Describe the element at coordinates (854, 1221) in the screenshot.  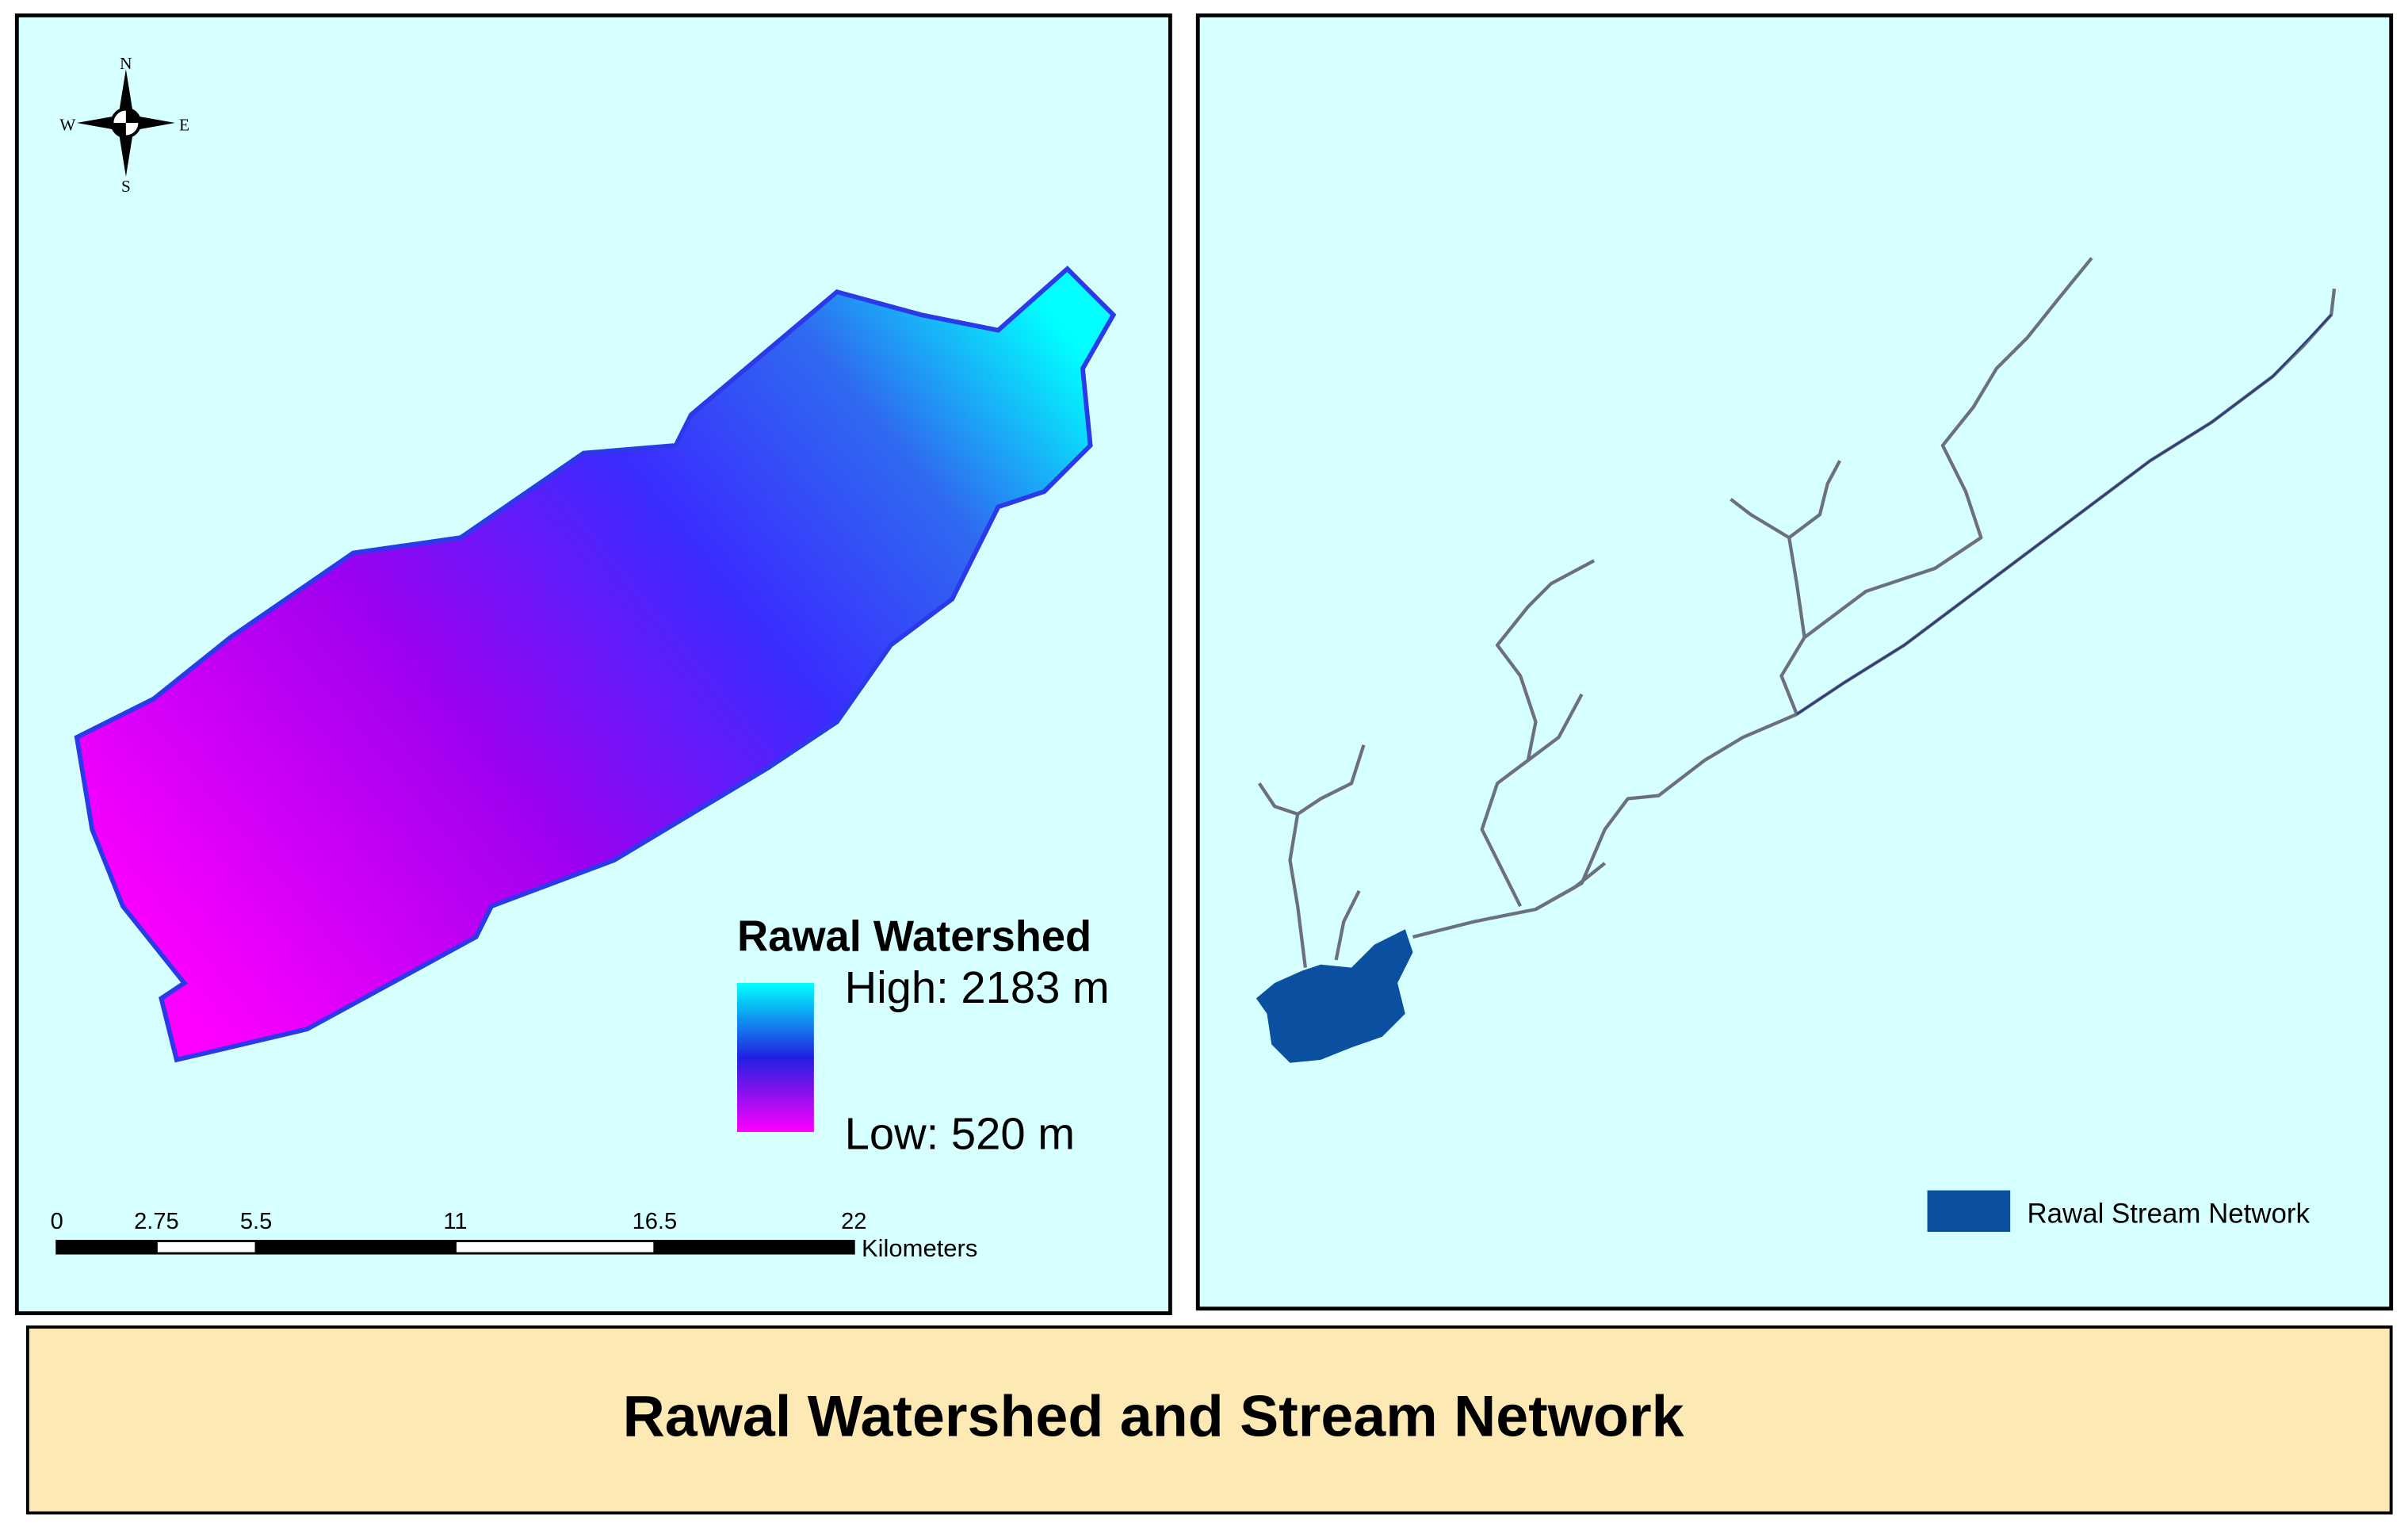
I see `scale-tick-label: 22` at that location.